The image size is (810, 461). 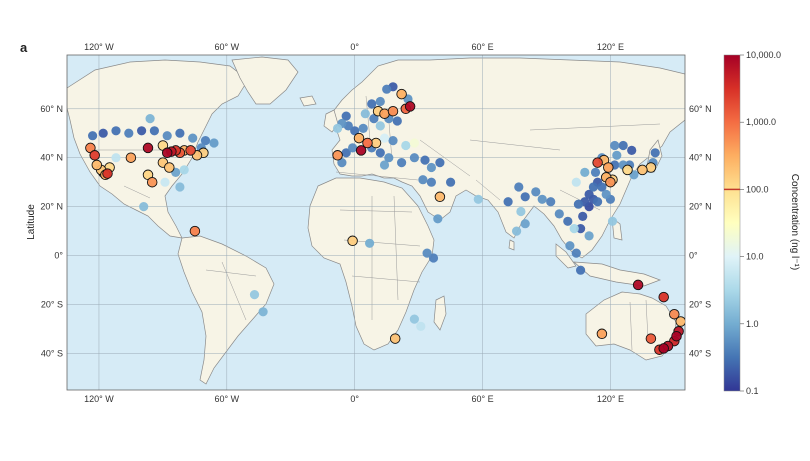 What do you see at coordinates (58, 256) in the screenshot?
I see `lat-tick-left: 0°` at bounding box center [58, 256].